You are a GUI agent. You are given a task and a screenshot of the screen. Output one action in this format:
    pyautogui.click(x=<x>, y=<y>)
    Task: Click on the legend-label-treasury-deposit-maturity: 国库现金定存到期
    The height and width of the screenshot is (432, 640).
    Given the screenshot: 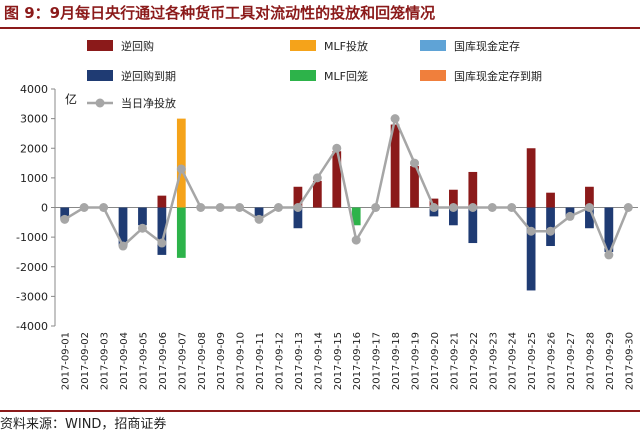 What is the action you would take?
    pyautogui.click(x=498, y=76)
    